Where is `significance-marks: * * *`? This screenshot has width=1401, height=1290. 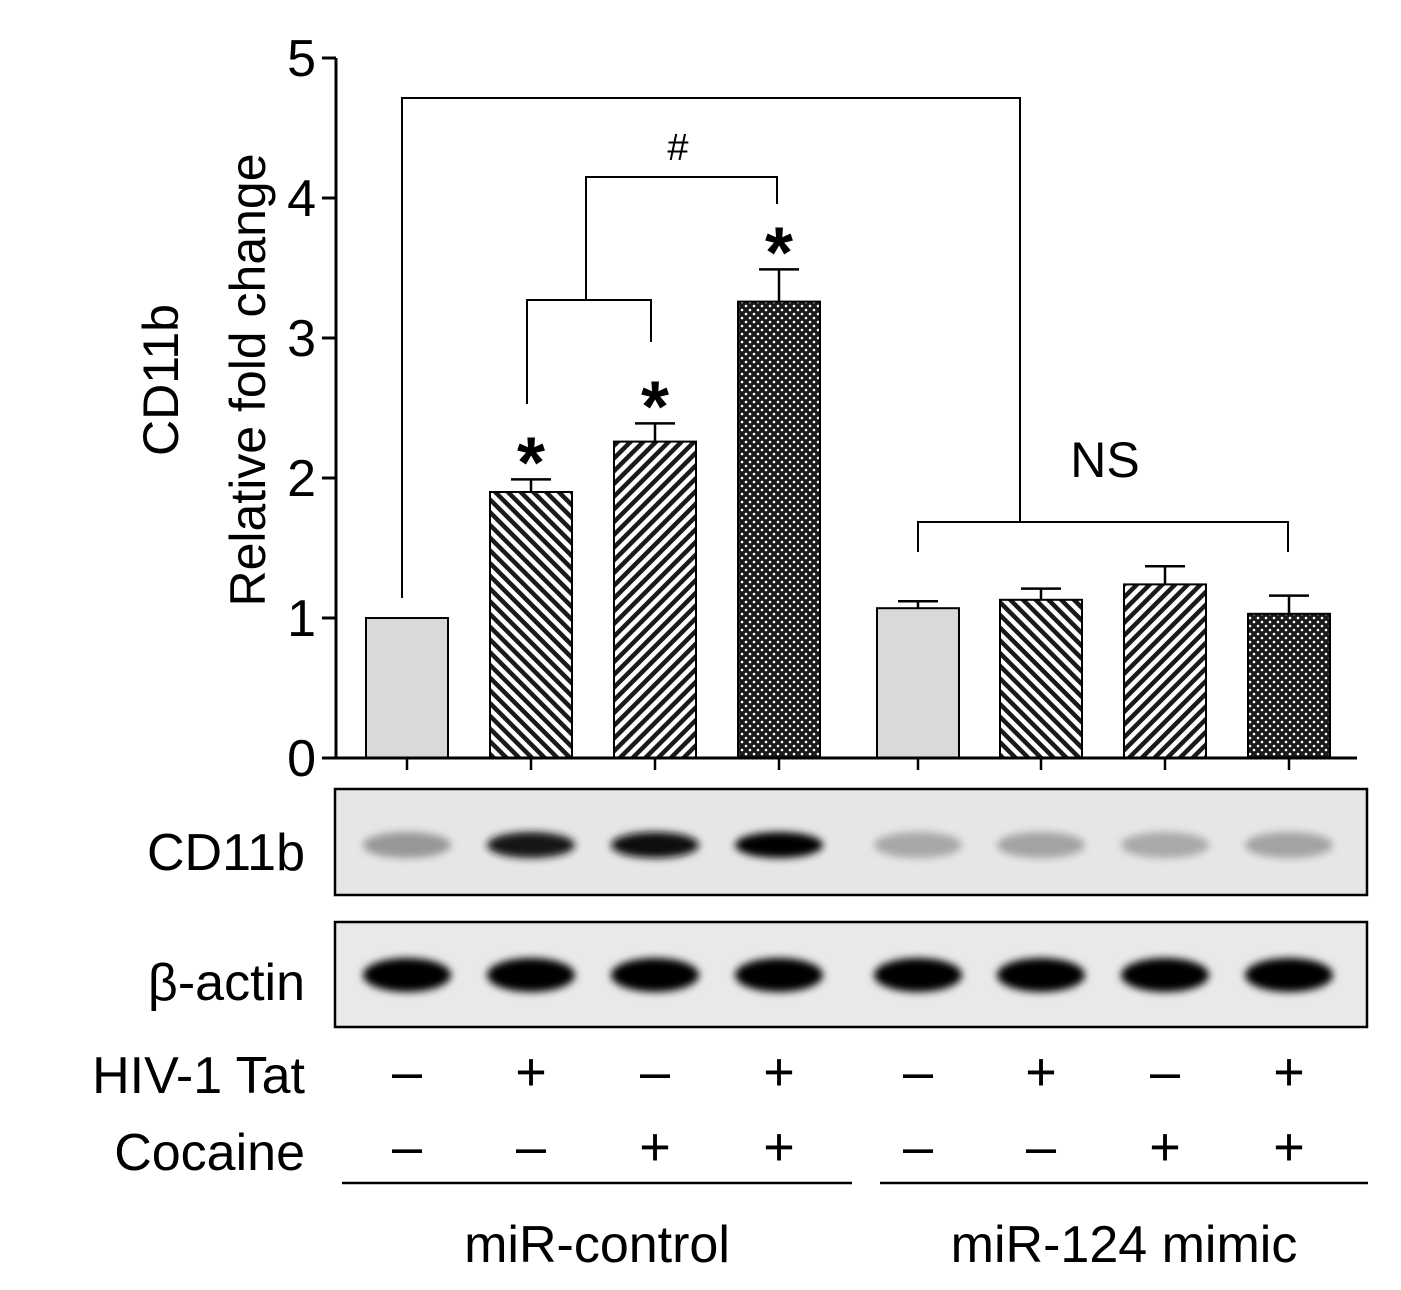 significance-marks: * * * is located at coordinates (655, 358).